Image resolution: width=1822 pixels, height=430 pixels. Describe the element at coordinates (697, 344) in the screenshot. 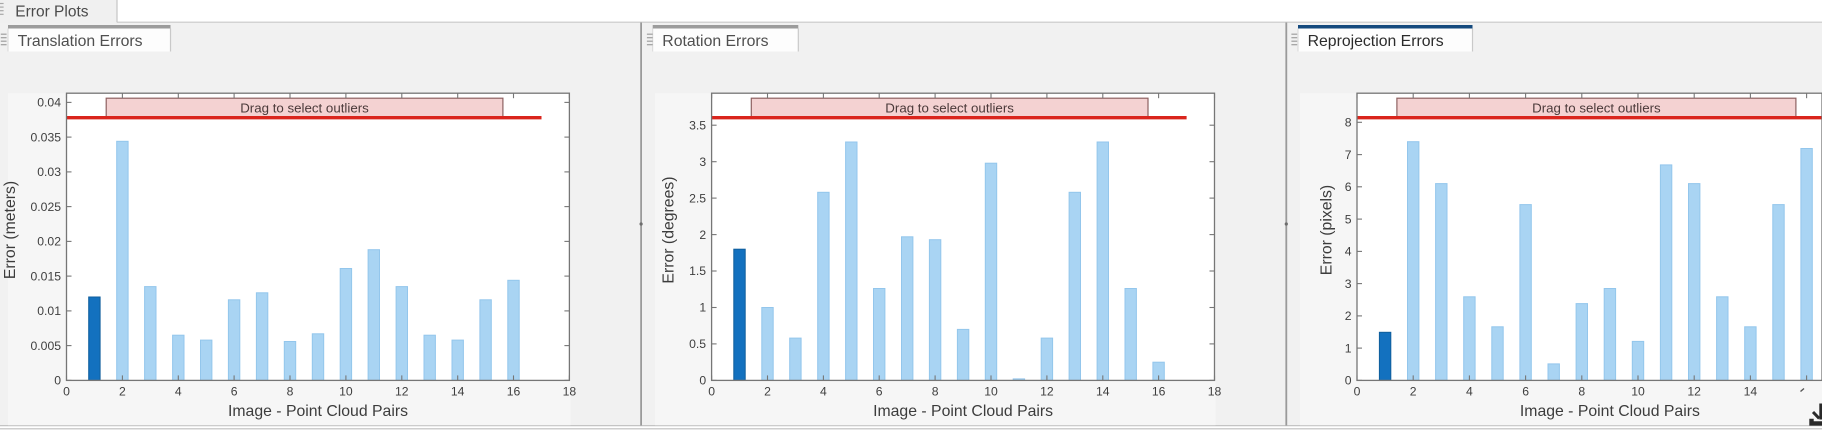

I see `svg-text: 0.5` at that location.